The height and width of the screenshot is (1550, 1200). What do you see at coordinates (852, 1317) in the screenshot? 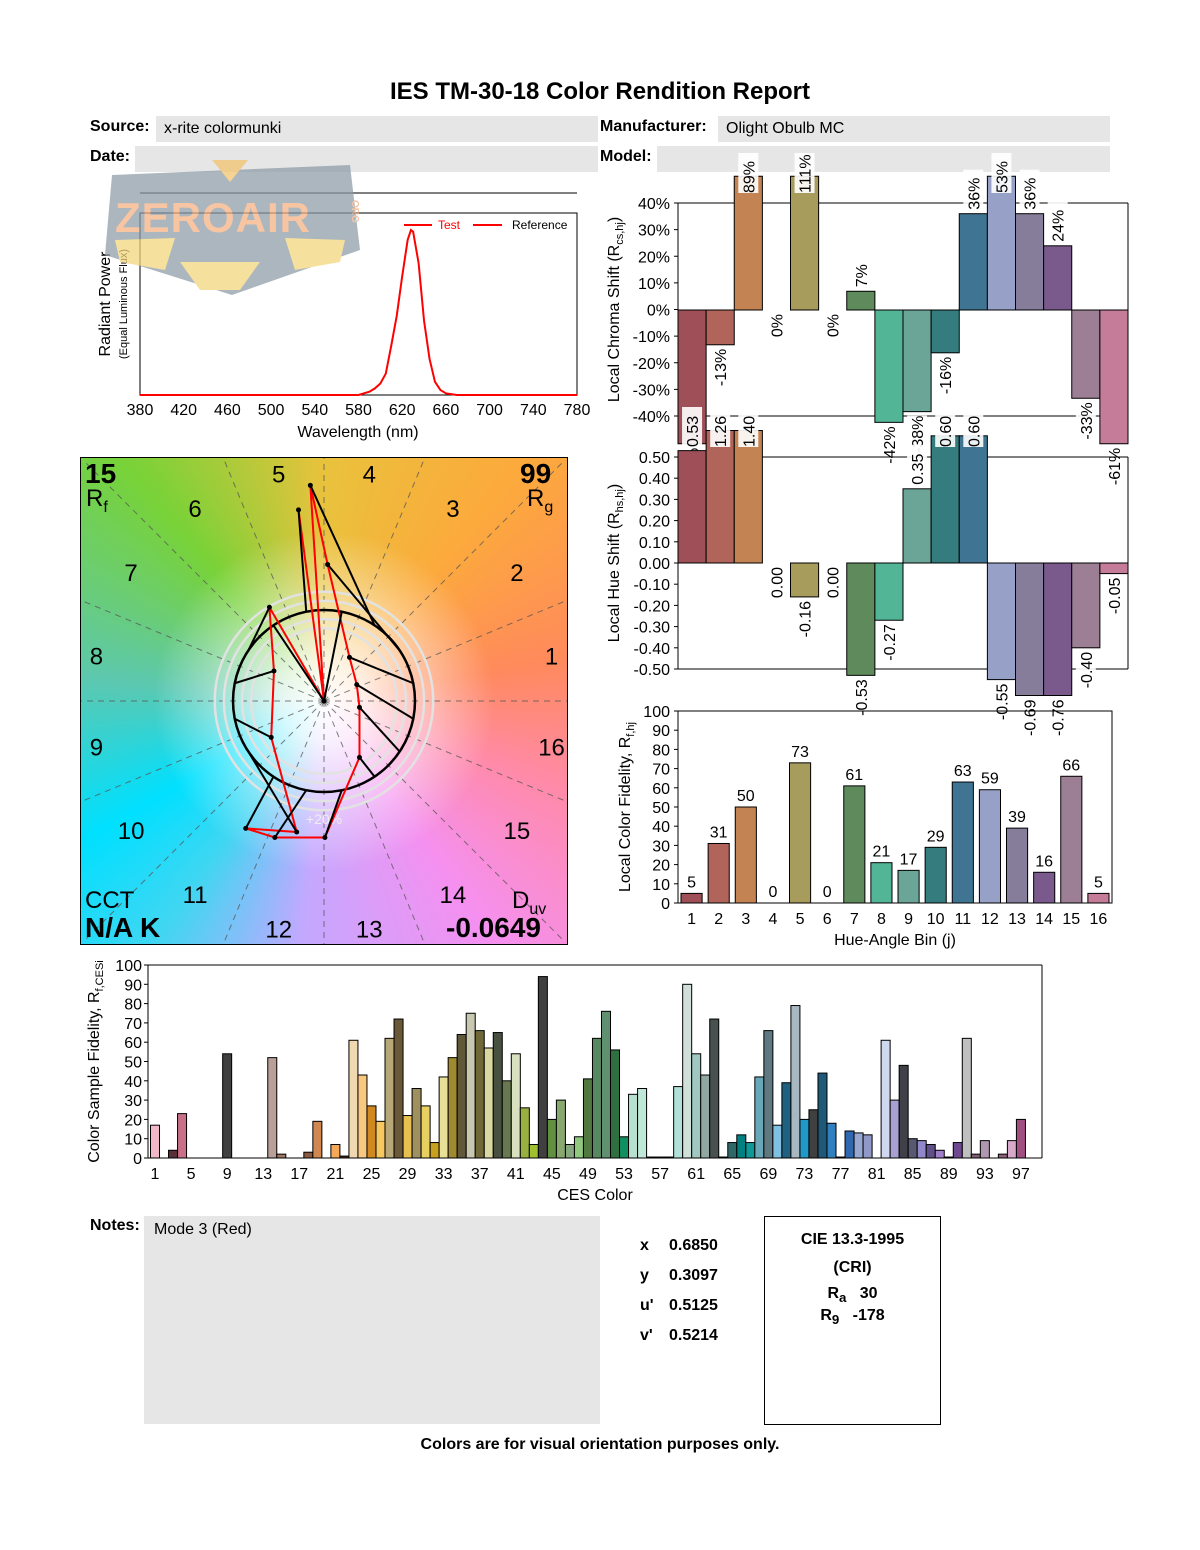
I see `r9-row: R9 -178` at bounding box center [852, 1317].